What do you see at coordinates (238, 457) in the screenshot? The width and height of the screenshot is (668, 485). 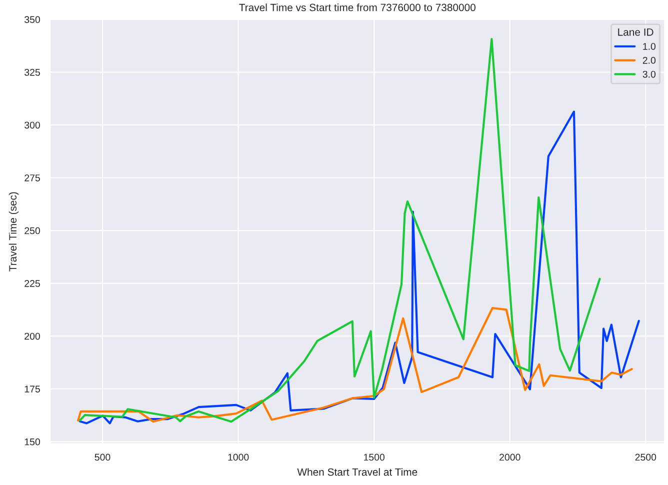 I see `x-tick-label: 1000` at bounding box center [238, 457].